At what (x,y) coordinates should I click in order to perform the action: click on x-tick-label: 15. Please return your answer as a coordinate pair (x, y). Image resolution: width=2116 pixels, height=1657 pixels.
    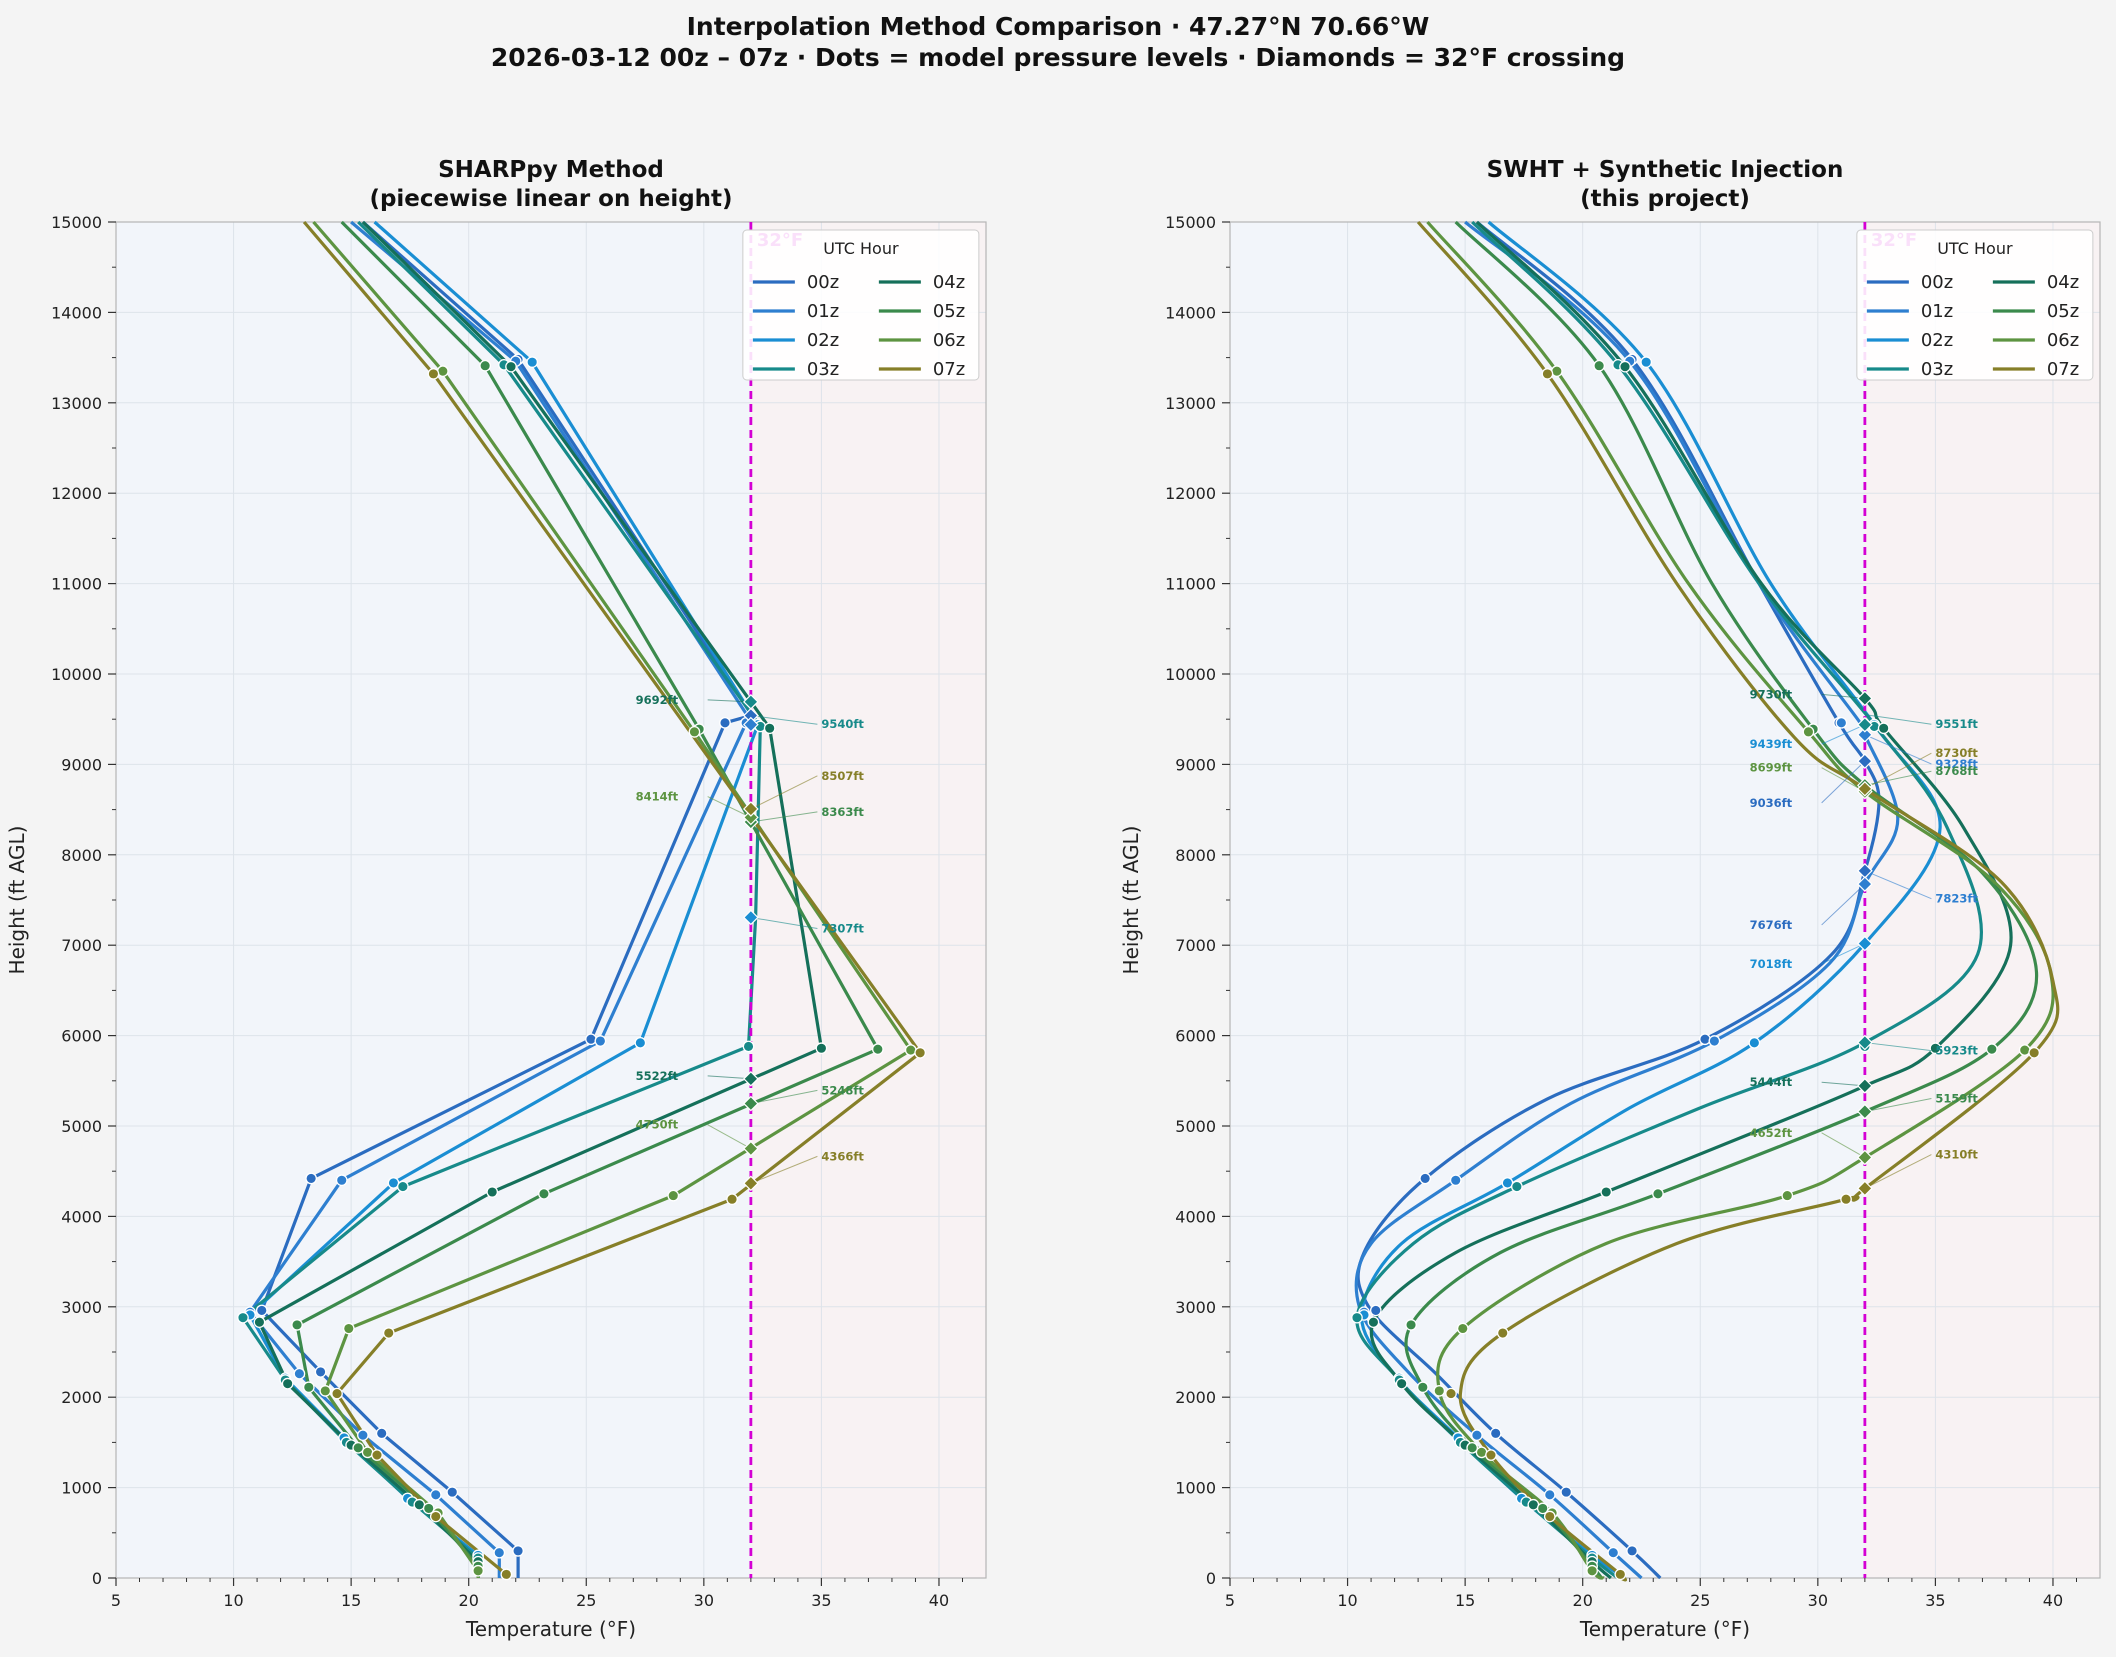
    Looking at the image, I should click on (1465, 1600).